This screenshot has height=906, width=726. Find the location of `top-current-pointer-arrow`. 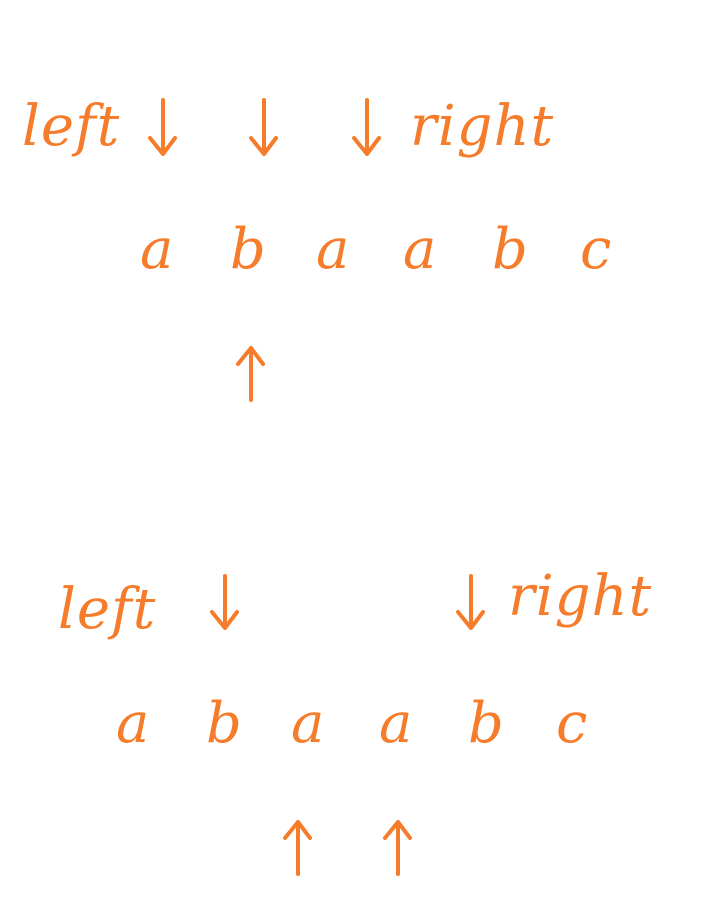

top-current-pointer-arrow is located at coordinates (250, 374).